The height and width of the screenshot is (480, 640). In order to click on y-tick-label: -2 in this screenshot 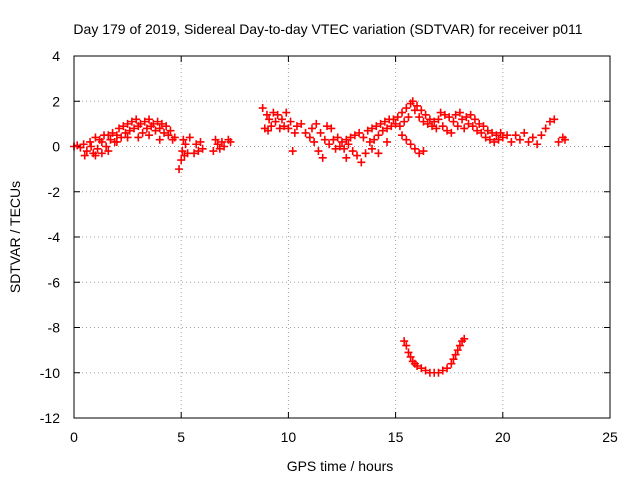, I will do `click(54, 192)`.